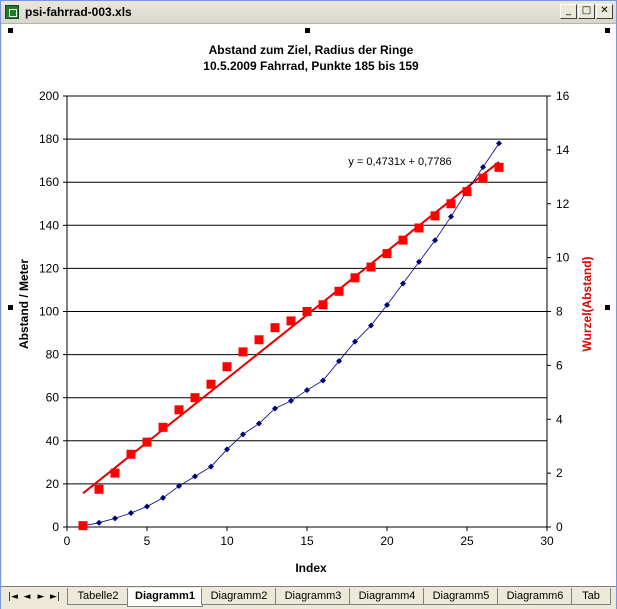 This screenshot has height=609, width=617. Describe the element at coordinates (53, 355) in the screenshot. I see `y-tick-label: 80` at that location.